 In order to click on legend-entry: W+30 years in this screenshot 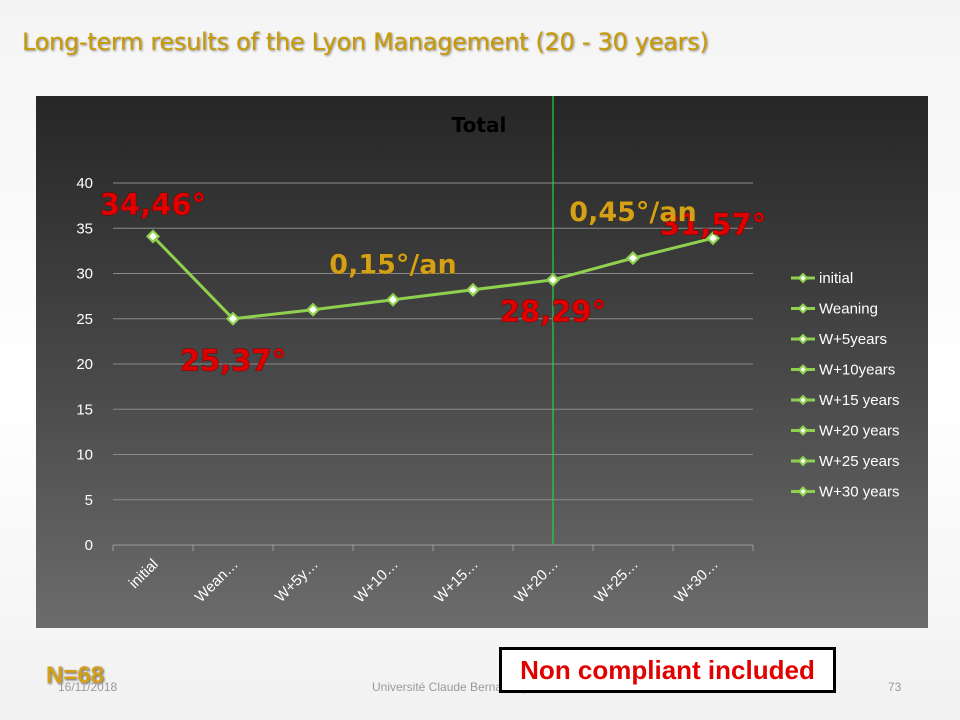, I will do `click(859, 492)`.